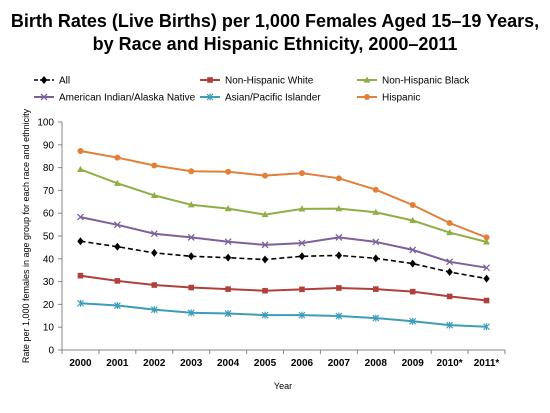 This screenshot has width=550, height=413. I want to click on x-tick-label: 2001, so click(117, 363).